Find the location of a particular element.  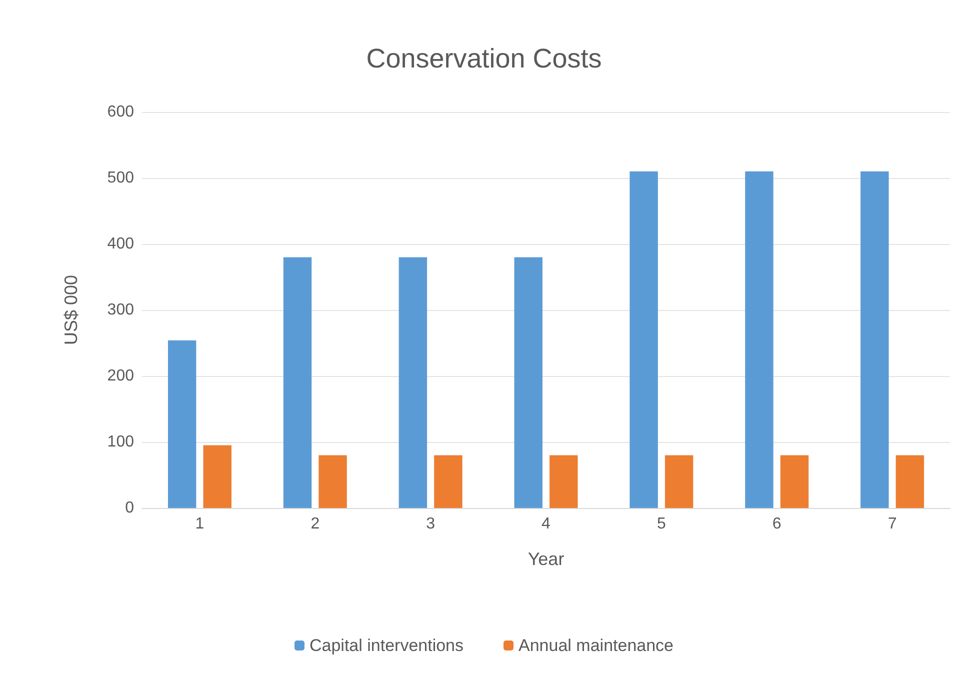

y-tick-label: 200 is located at coordinates (120, 376).